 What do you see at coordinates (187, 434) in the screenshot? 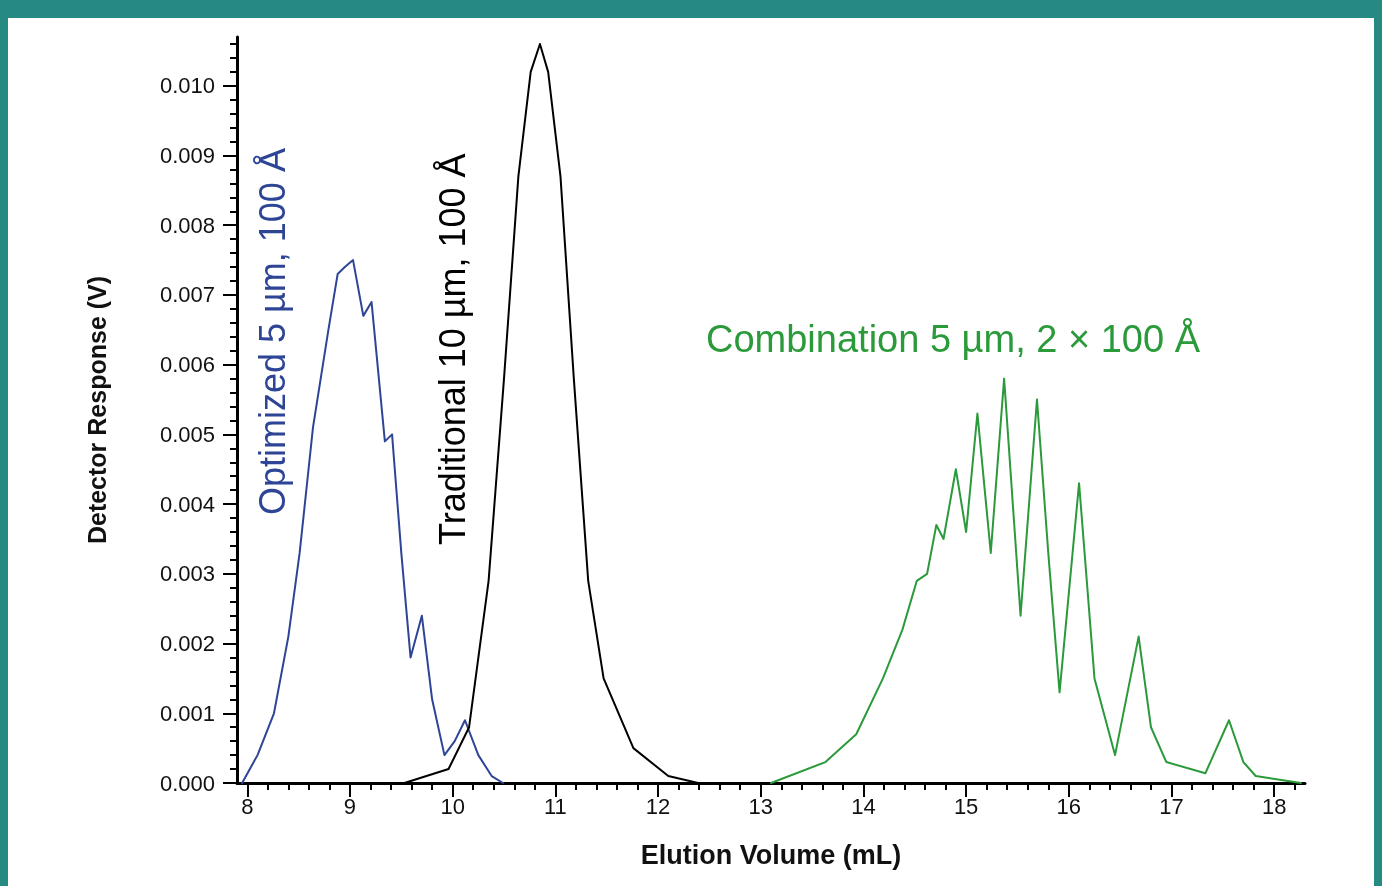
I see `y-tick-label: 0.005` at bounding box center [187, 434].